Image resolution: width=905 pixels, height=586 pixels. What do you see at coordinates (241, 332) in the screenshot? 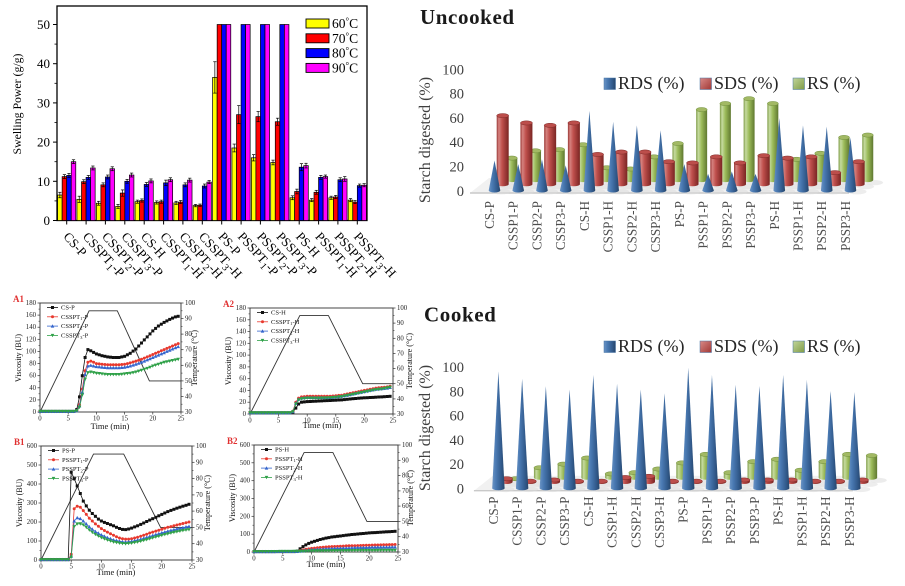
I see `svg-text: 140` at bounding box center [241, 332].